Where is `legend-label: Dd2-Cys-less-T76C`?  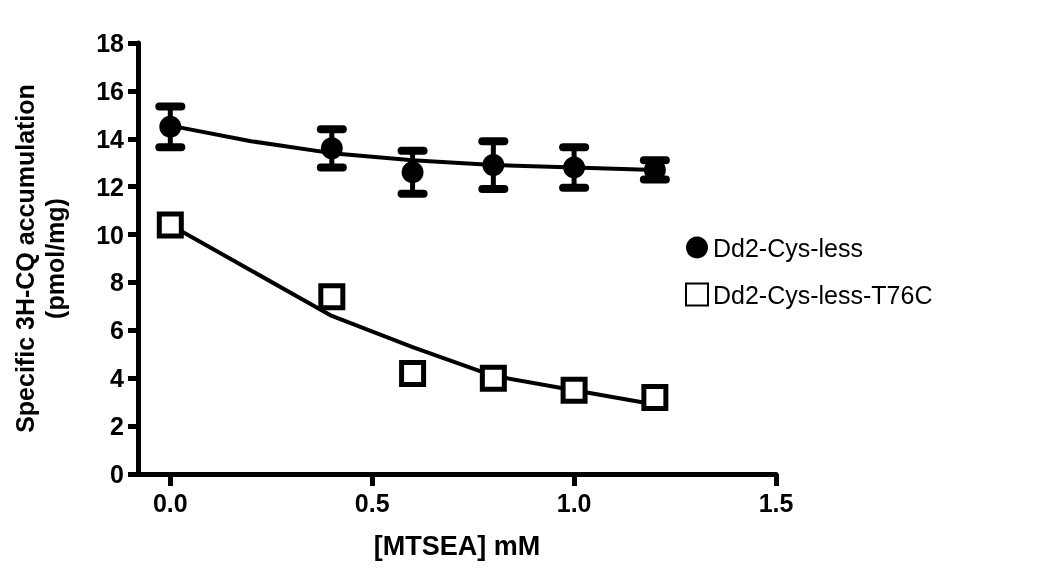
legend-label: Dd2-Cys-less-T76C is located at coordinates (823, 294).